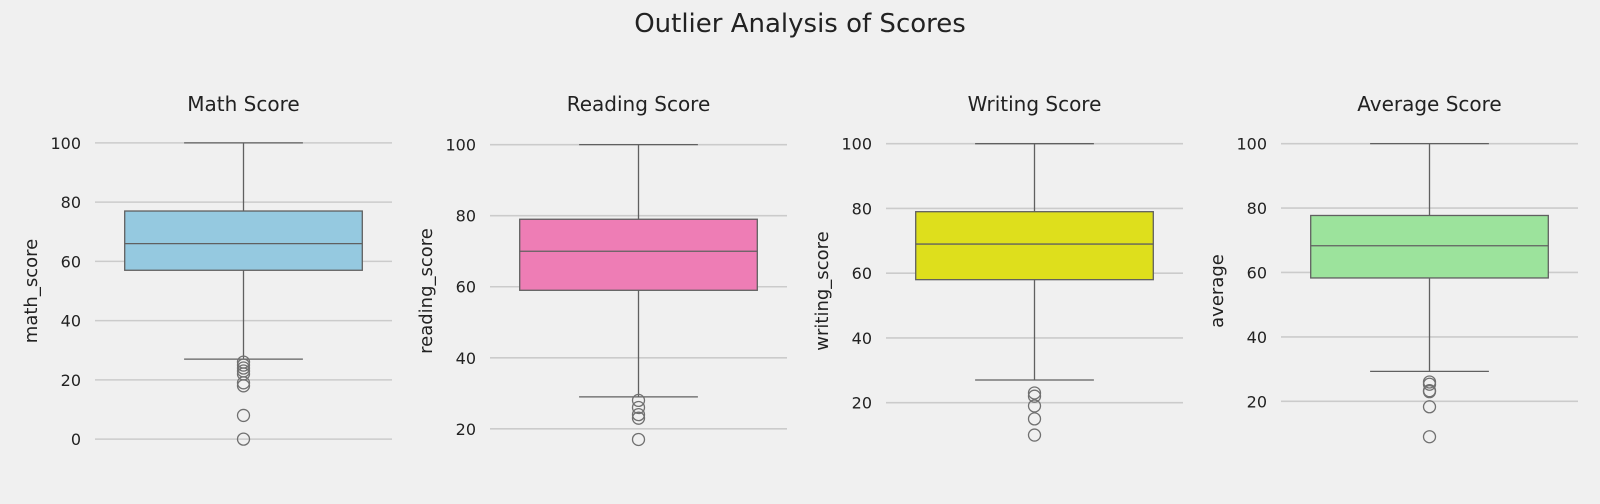  I want to click on subplot-title: Writing Score, so click(1035, 104).